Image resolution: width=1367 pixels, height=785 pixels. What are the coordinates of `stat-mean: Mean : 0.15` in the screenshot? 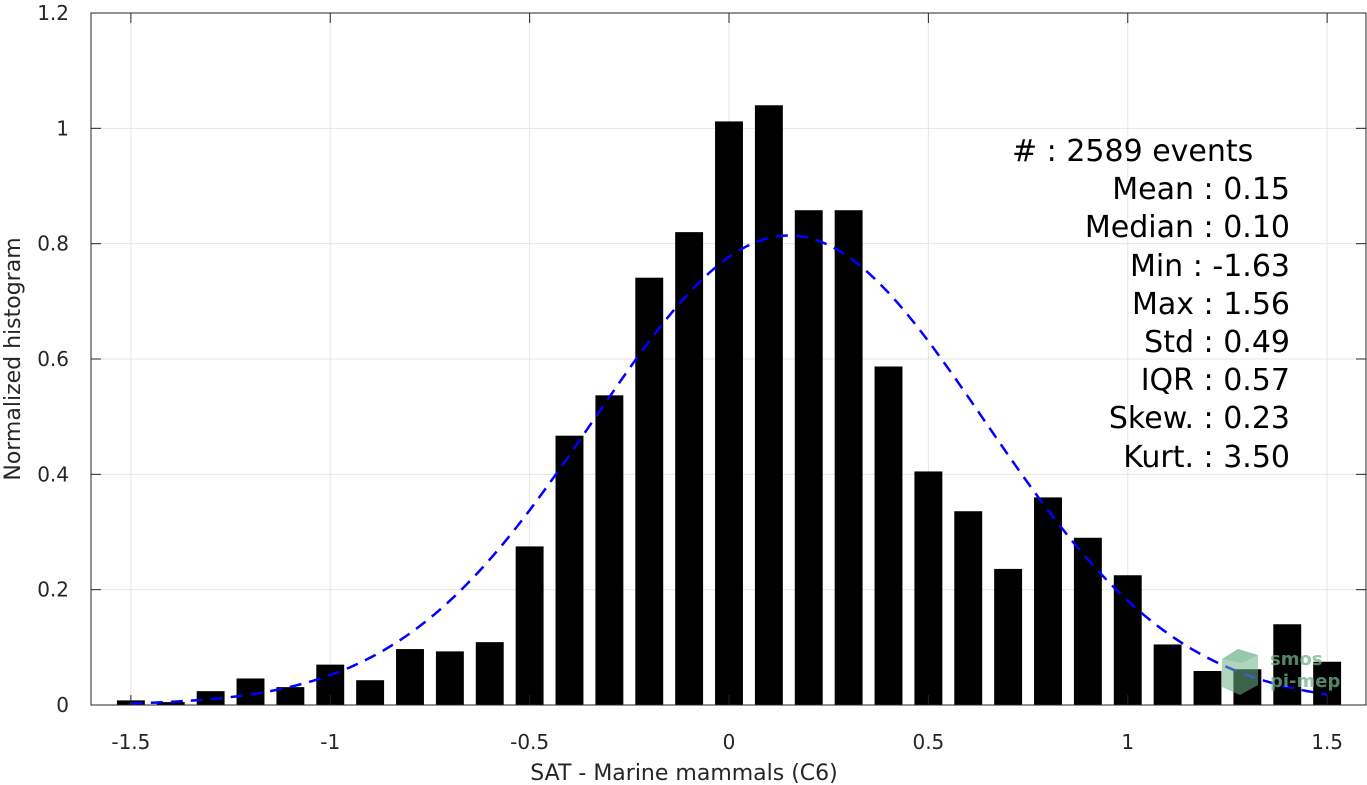 It's located at (1201, 190).